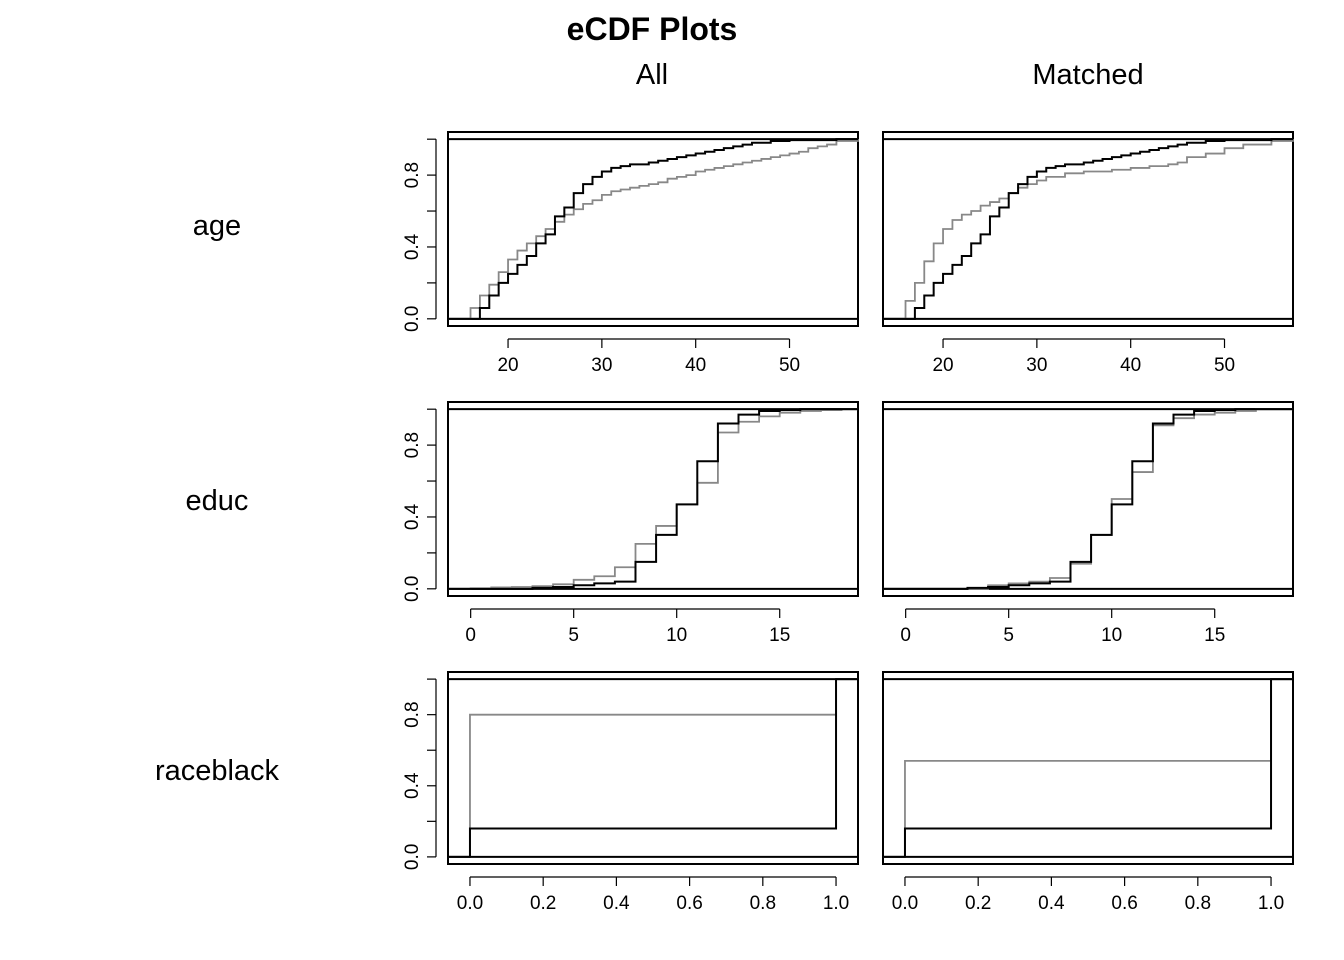 Image resolution: width=1344 pixels, height=960 pixels. I want to click on column-header-all: All, so click(652, 75).